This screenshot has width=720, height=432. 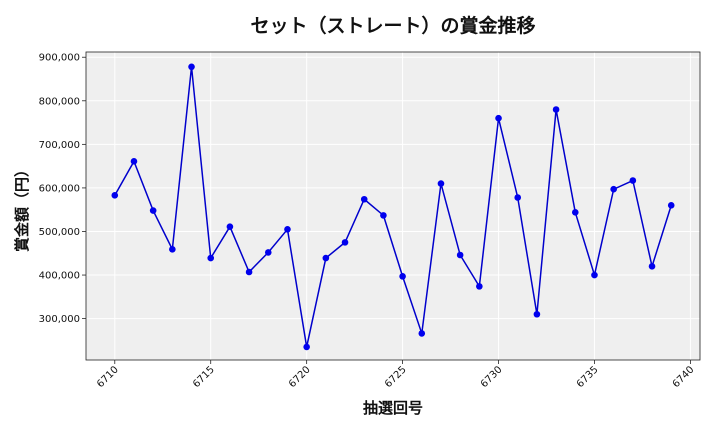 I want to click on x-axis: 6710 6715 6720 6725 6730 6735 6740, so click(x=396, y=375).